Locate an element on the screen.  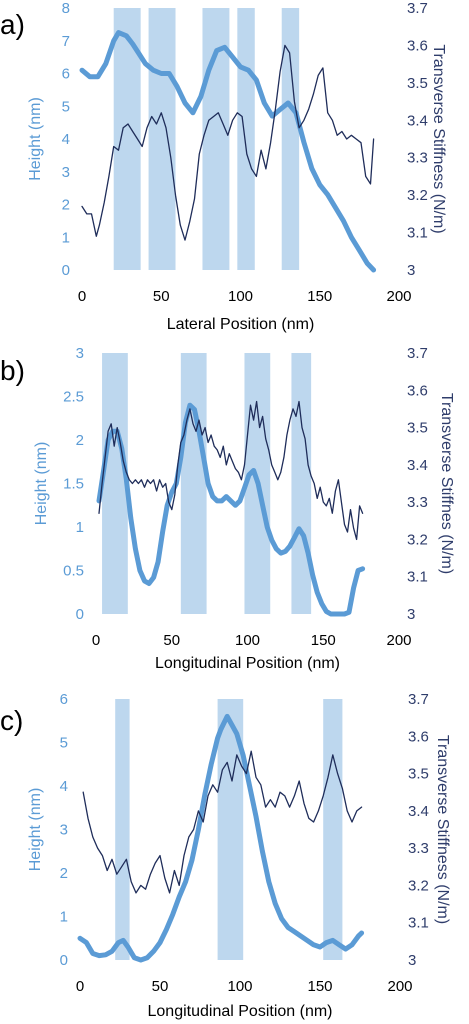
x-axis-title: Lateral Position (nm) is located at coordinates (241, 324).